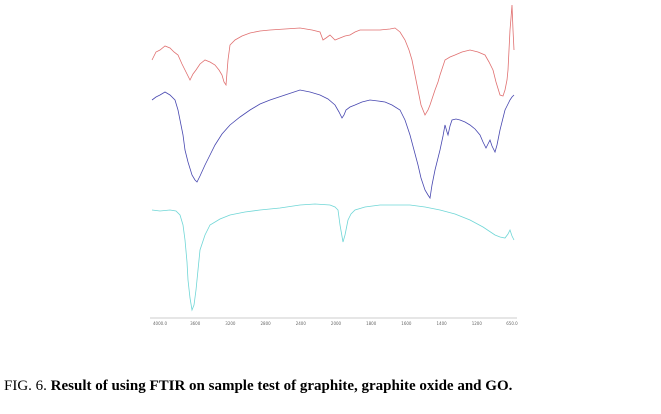 This screenshot has width=661, height=414. What do you see at coordinates (406, 323) in the screenshot?
I see `x-tick-label: 1600` at bounding box center [406, 323].